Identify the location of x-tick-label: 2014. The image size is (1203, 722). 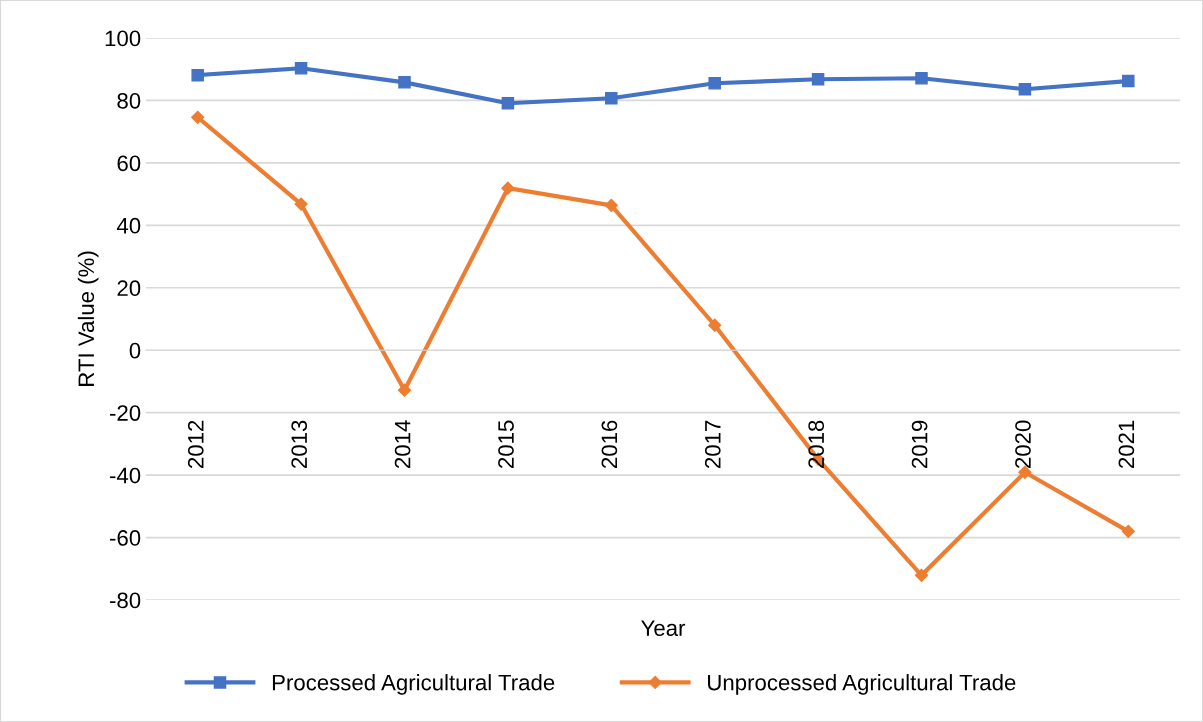
(402, 444).